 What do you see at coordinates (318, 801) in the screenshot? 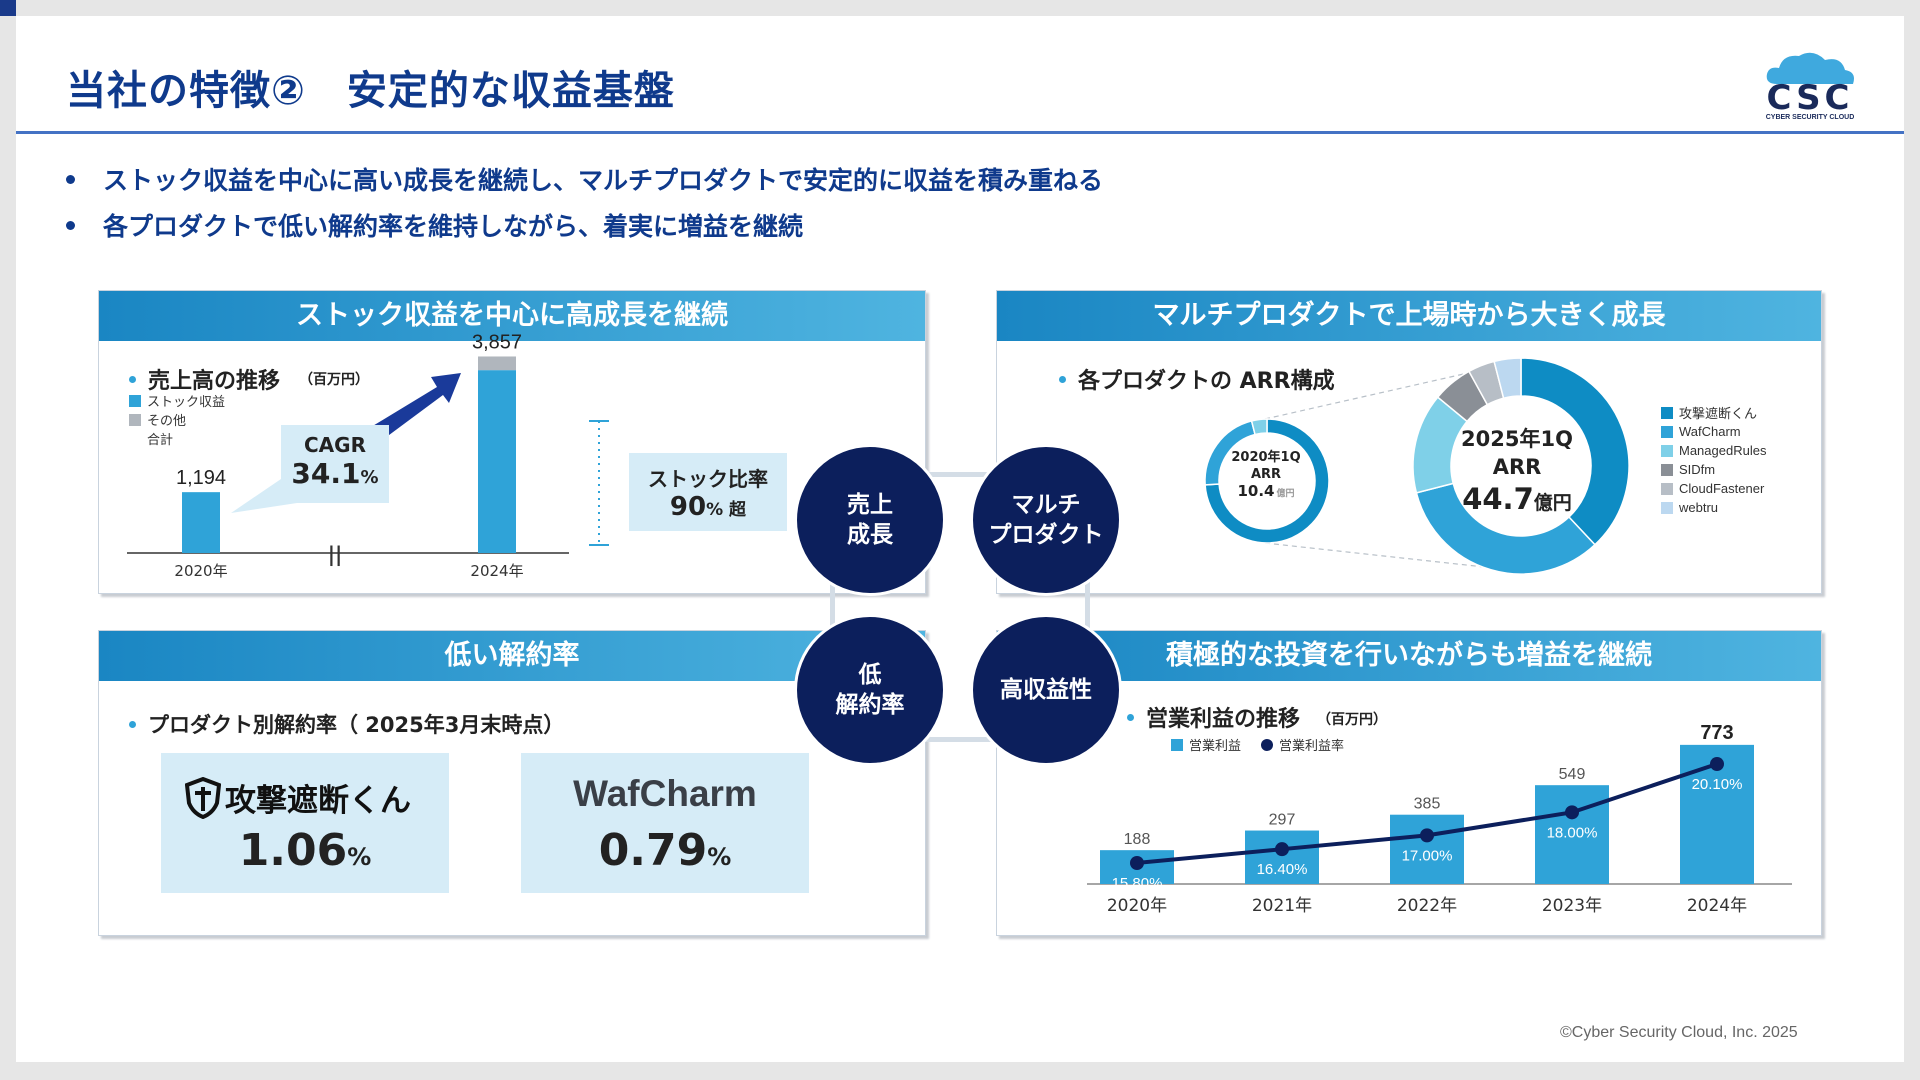
I see `product-name: 攻撃遮断くん` at bounding box center [318, 801].